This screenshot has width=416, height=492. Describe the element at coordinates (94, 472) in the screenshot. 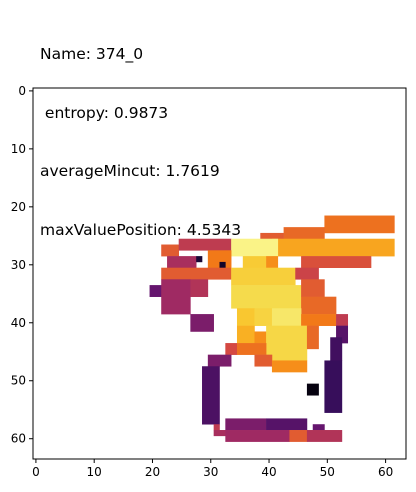

I see `x-tick-label: 10` at that location.